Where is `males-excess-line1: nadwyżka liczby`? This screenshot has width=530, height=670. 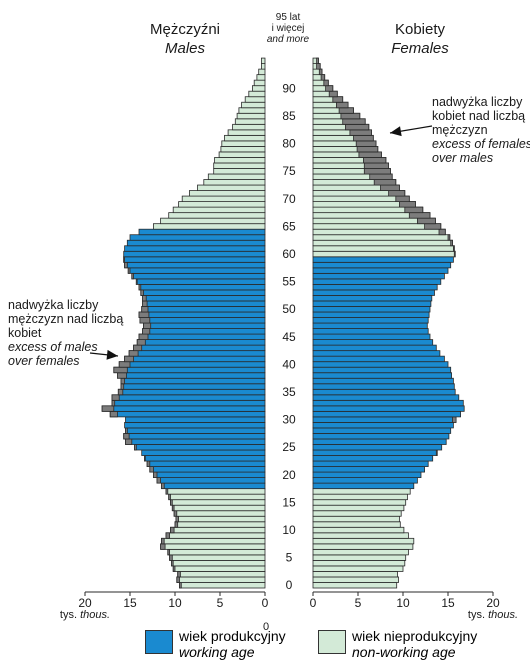
males-excess-line1: nadwyżka liczby is located at coordinates (53, 305).